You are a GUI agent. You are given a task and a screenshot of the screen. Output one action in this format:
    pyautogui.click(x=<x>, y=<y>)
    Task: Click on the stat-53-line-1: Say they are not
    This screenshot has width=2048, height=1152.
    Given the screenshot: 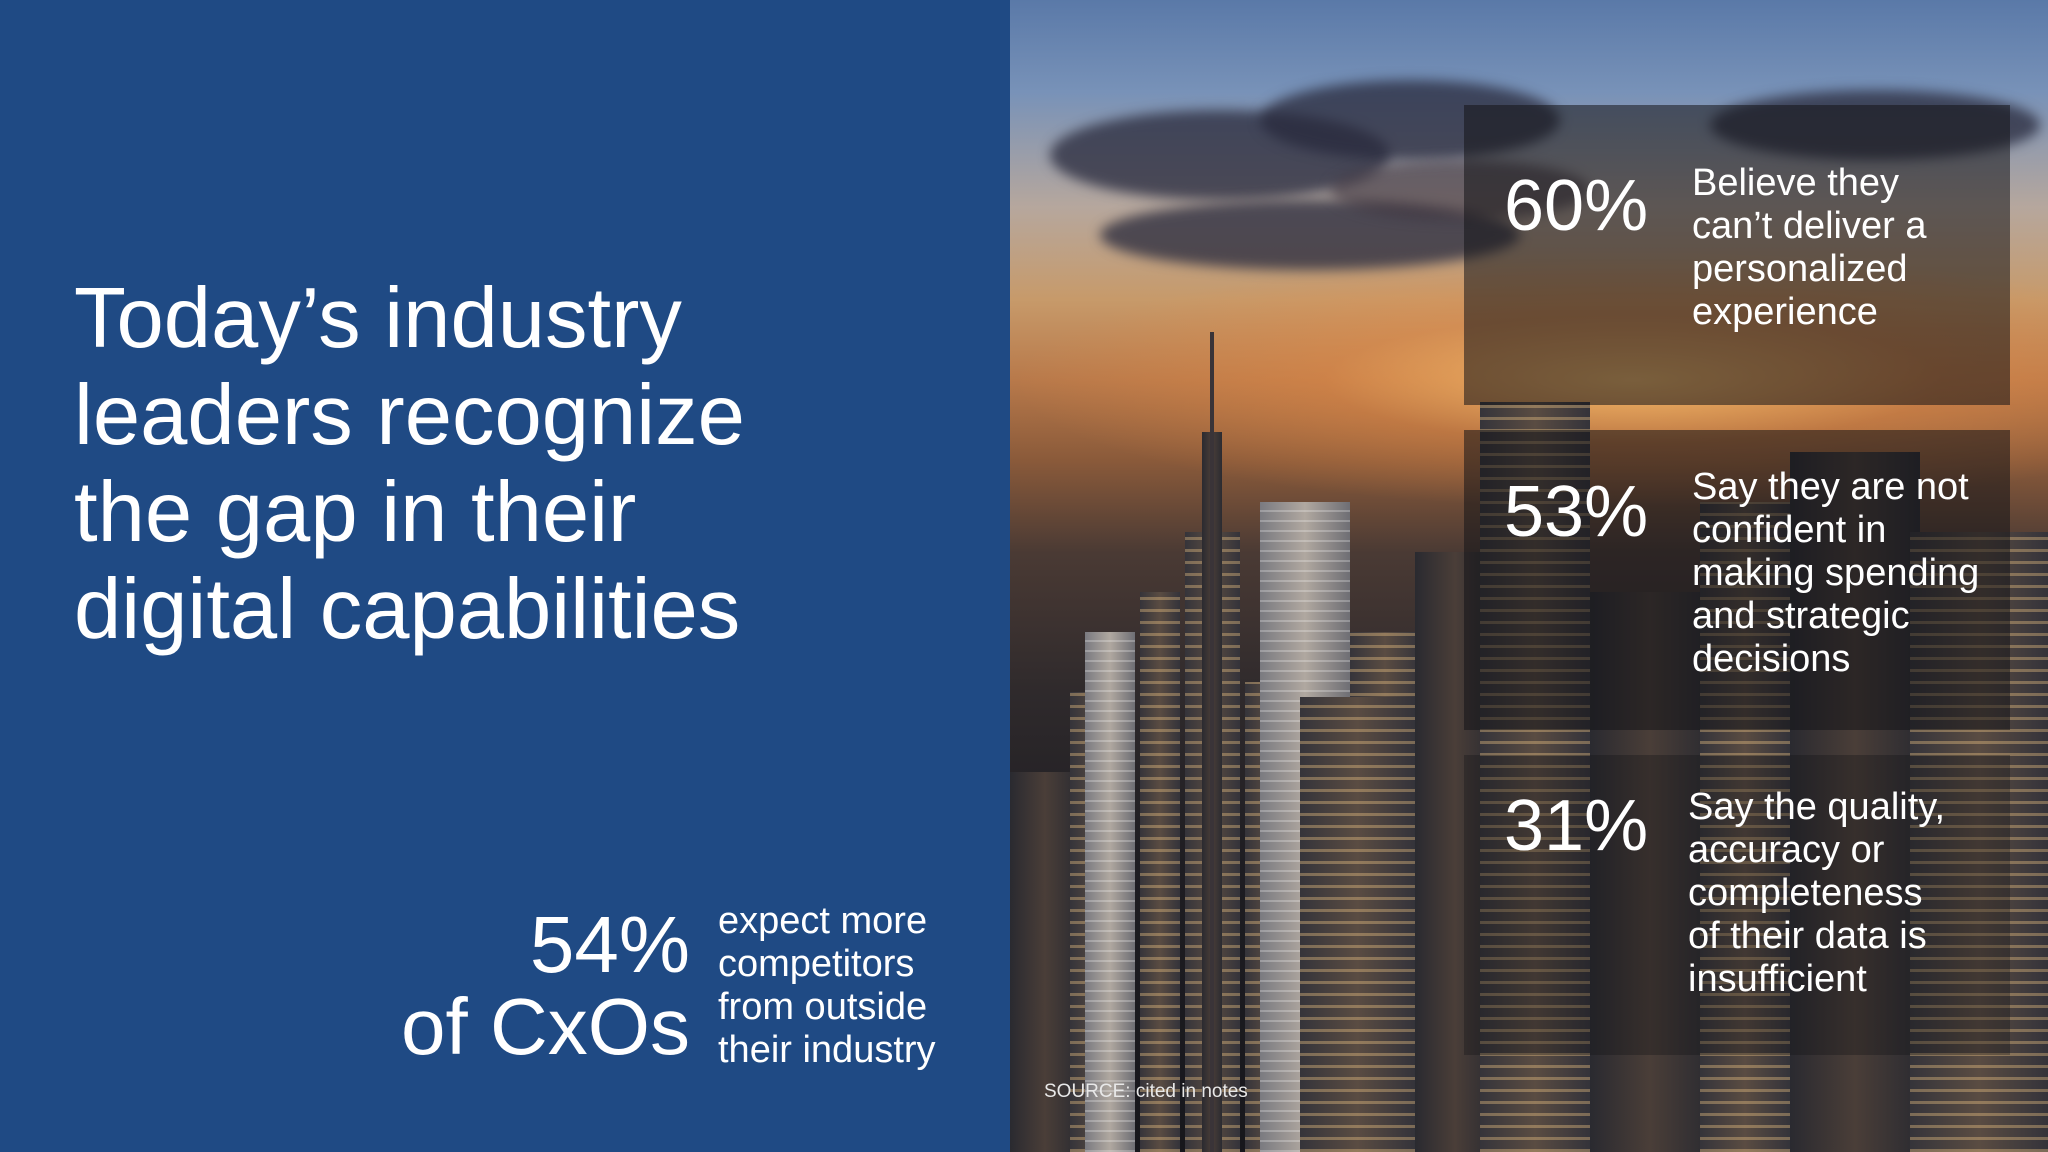 What is the action you would take?
    pyautogui.click(x=1830, y=487)
    